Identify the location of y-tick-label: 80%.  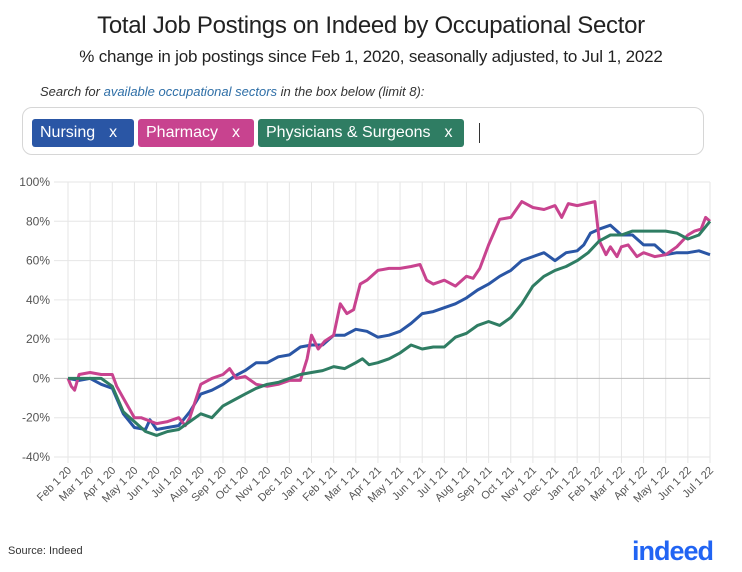
(38, 221).